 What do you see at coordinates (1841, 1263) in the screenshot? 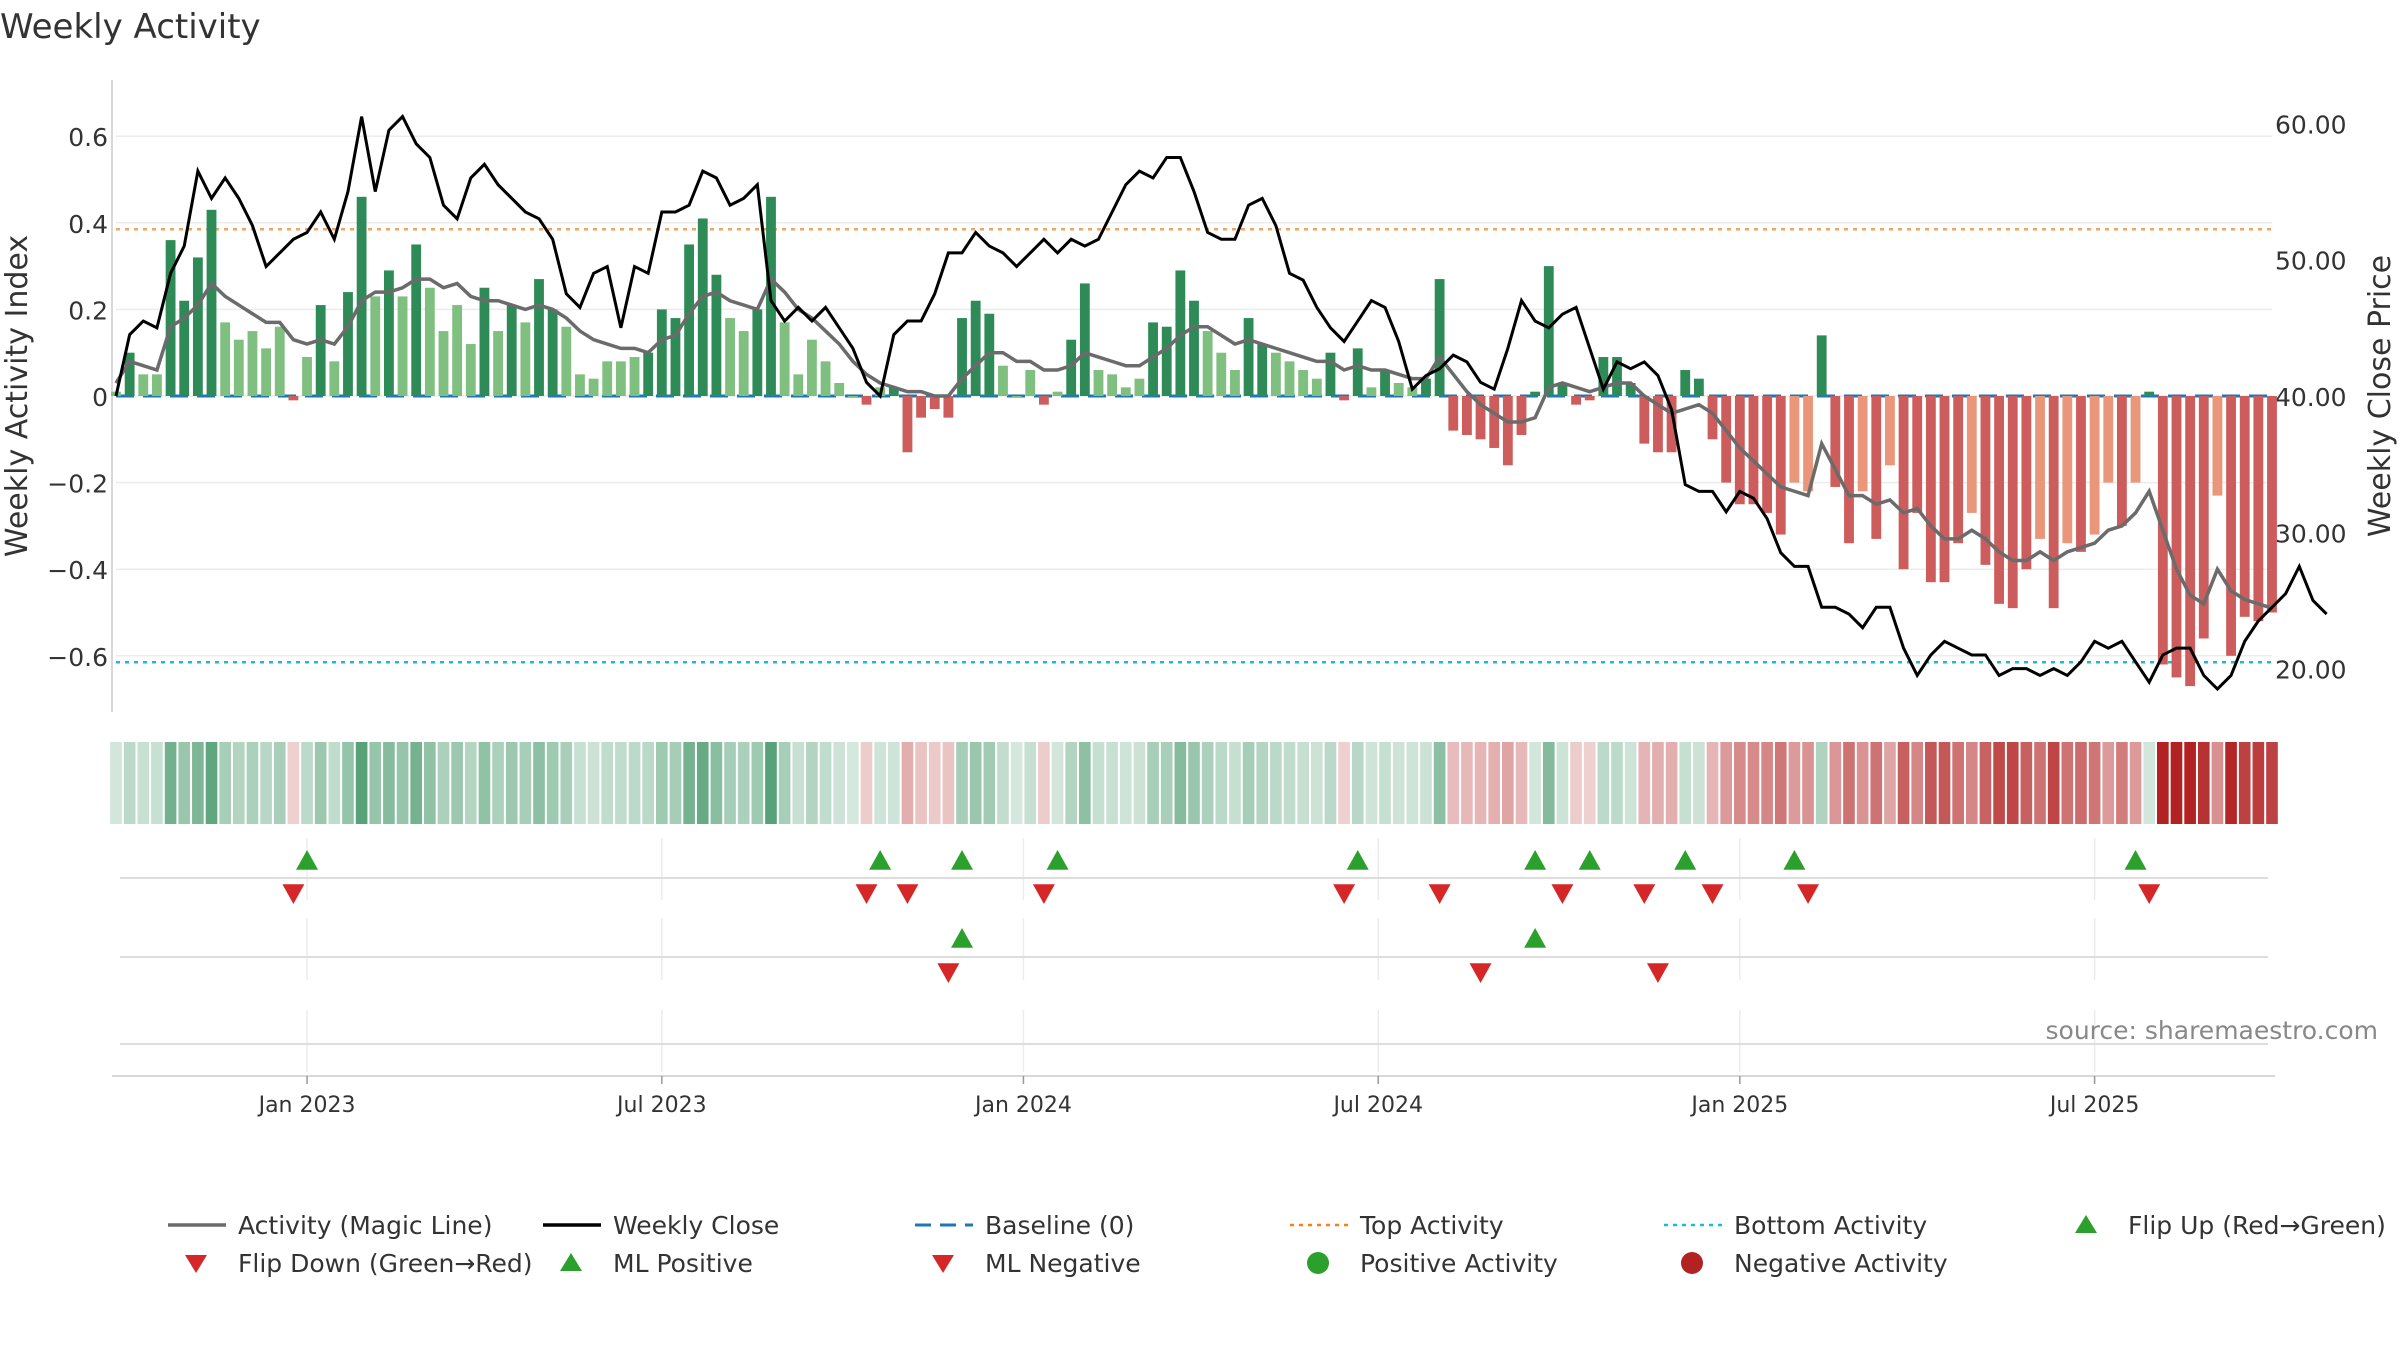
I see `legend-label: Negative Activity` at bounding box center [1841, 1263].